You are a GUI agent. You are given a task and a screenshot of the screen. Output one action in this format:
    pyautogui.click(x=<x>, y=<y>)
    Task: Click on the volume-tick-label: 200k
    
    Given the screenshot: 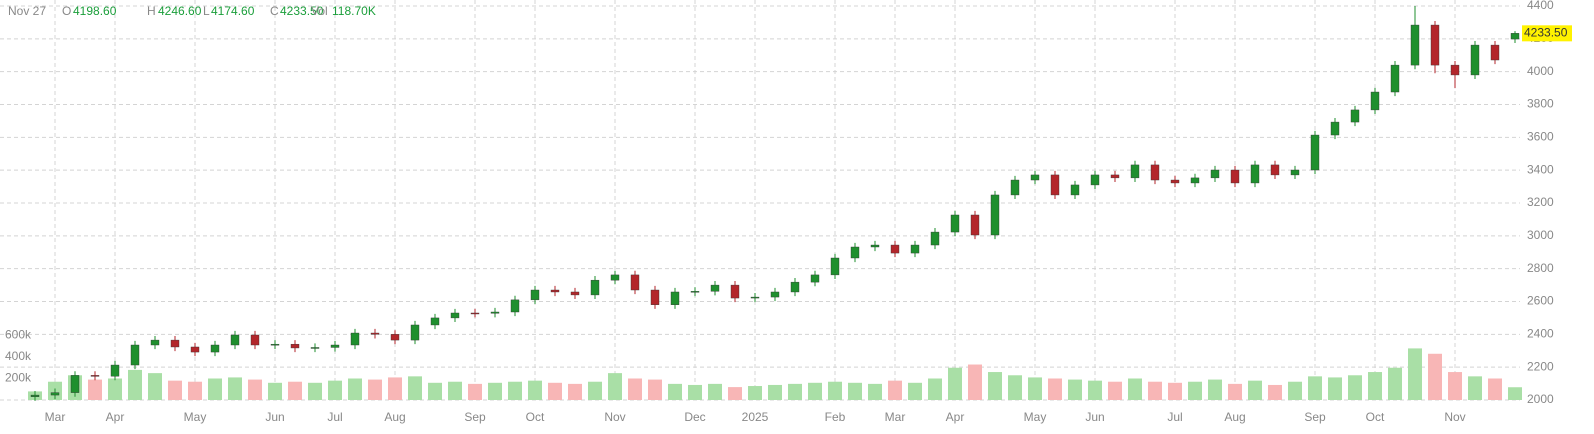 What is the action you would take?
    pyautogui.click(x=18, y=378)
    